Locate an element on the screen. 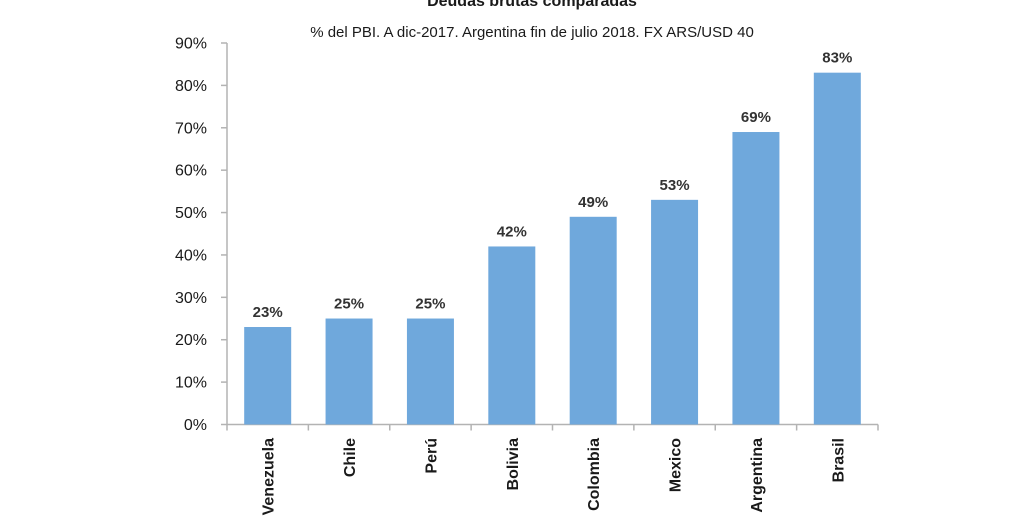 The image size is (1024, 516). y-tick-label: 70% is located at coordinates (191, 128).